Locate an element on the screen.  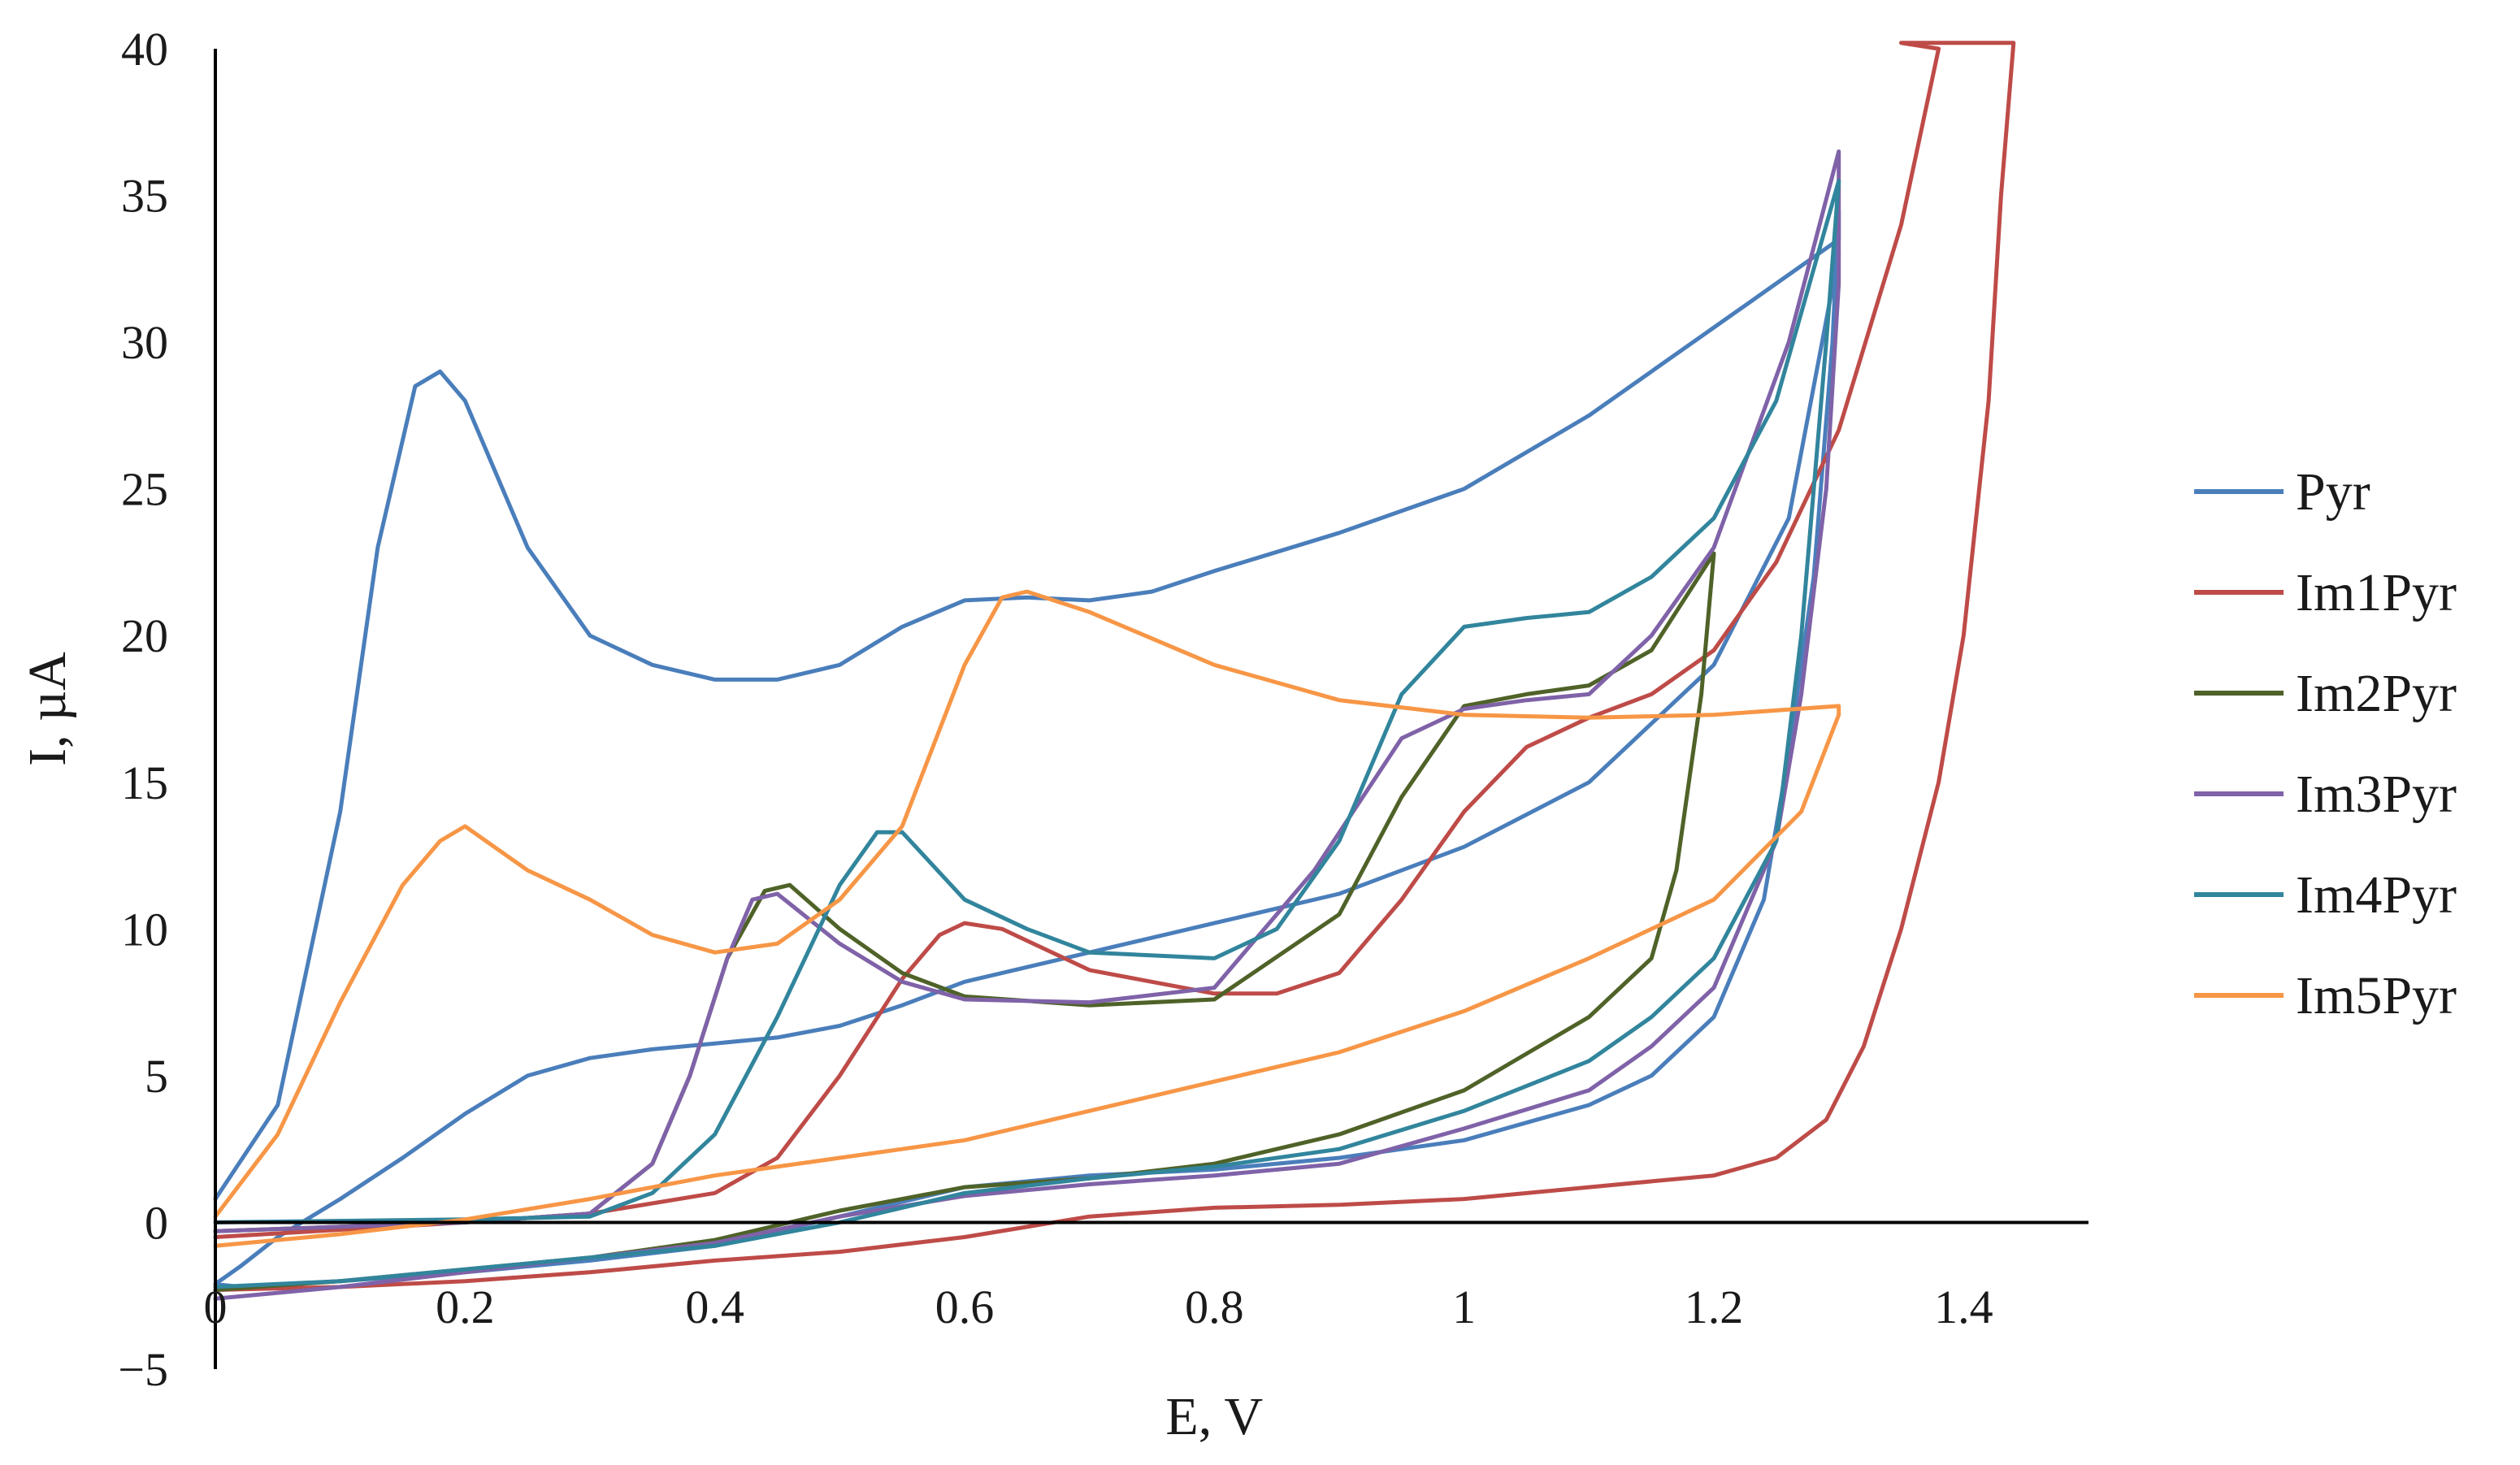
legend-label-im3pyr: Im3Pyr is located at coordinates (2377, 794).